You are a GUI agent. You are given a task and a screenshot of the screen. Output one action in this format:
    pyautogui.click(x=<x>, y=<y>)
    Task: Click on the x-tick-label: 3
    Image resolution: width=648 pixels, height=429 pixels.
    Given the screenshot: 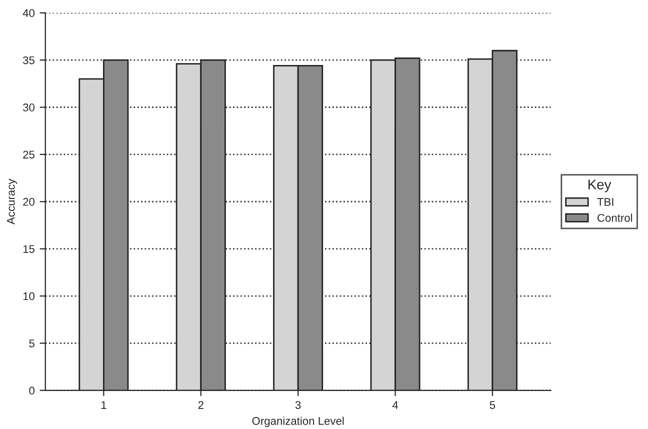 What is the action you would take?
    pyautogui.click(x=298, y=405)
    